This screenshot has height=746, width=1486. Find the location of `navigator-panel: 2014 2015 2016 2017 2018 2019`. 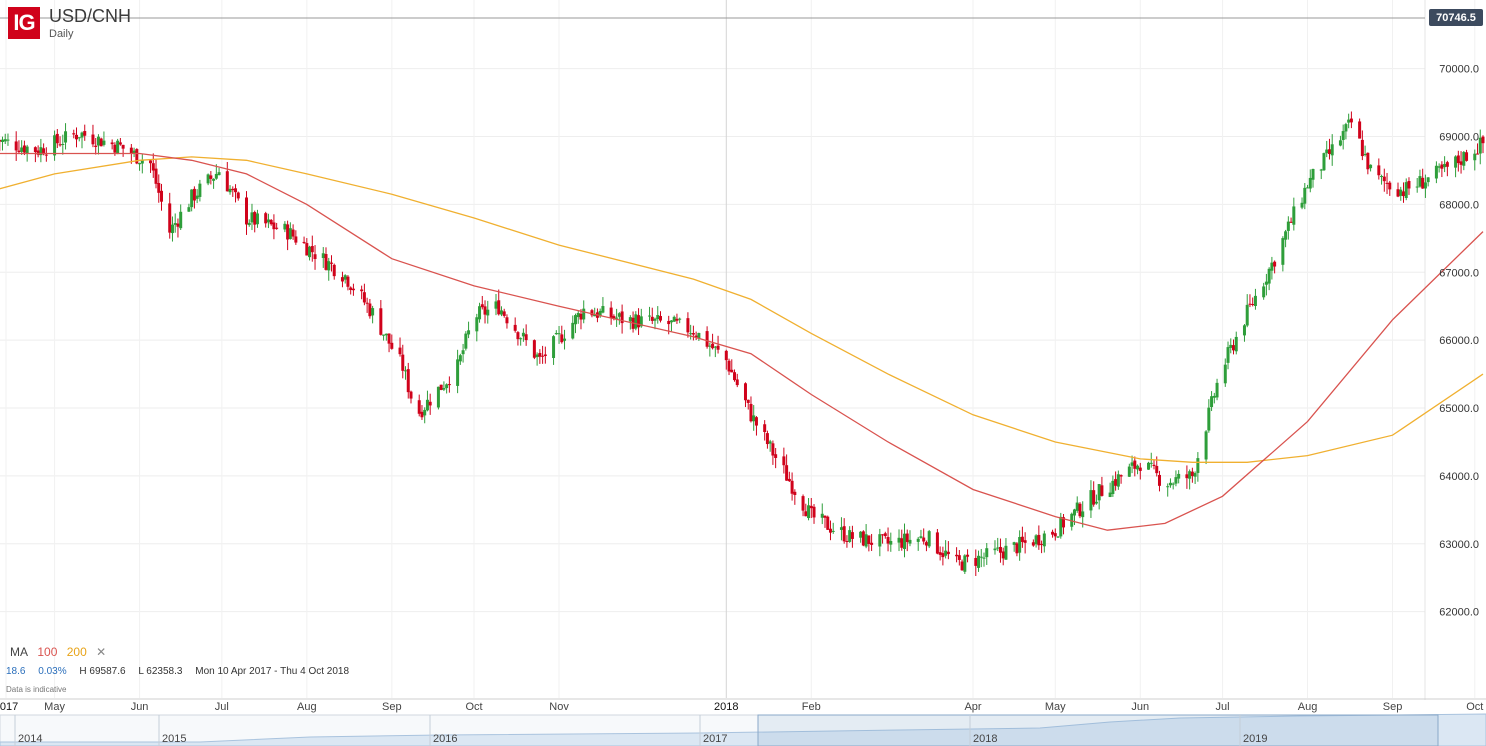

navigator-panel: 2014 2015 2016 2017 2018 2019 is located at coordinates (743, 729).